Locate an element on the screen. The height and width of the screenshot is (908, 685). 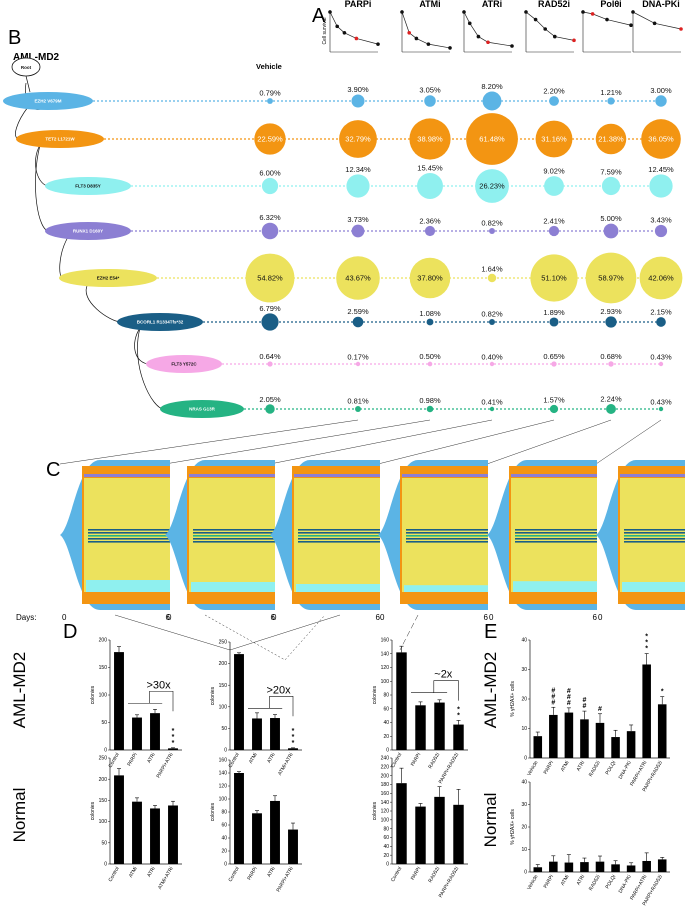
chart-ytick-label: 40 is located at coordinates (524, 783).